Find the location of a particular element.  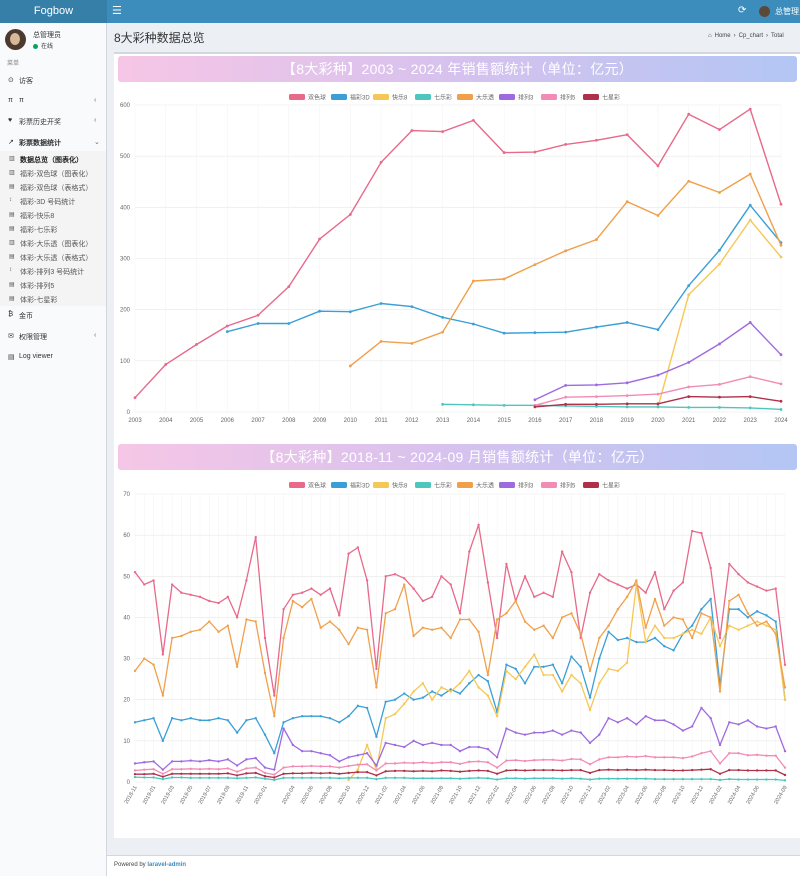

app-logo: Fogbow is located at coordinates (53, 11).